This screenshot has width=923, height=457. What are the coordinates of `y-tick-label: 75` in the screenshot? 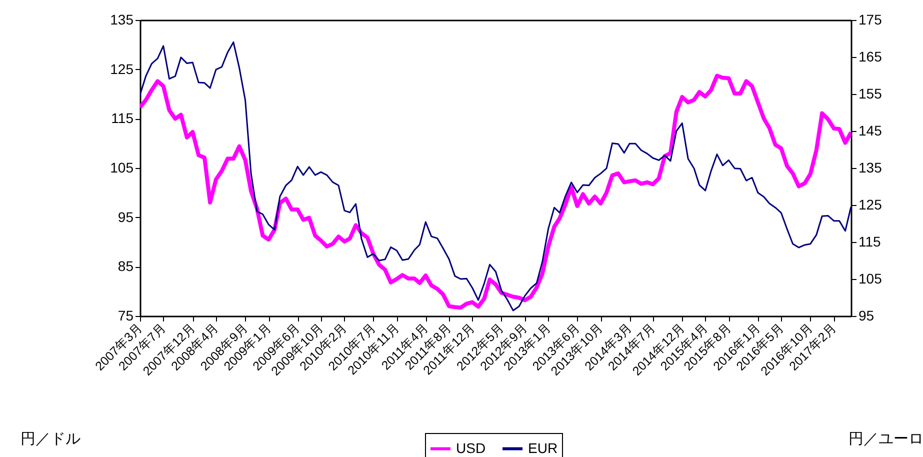 It's located at (126, 316).